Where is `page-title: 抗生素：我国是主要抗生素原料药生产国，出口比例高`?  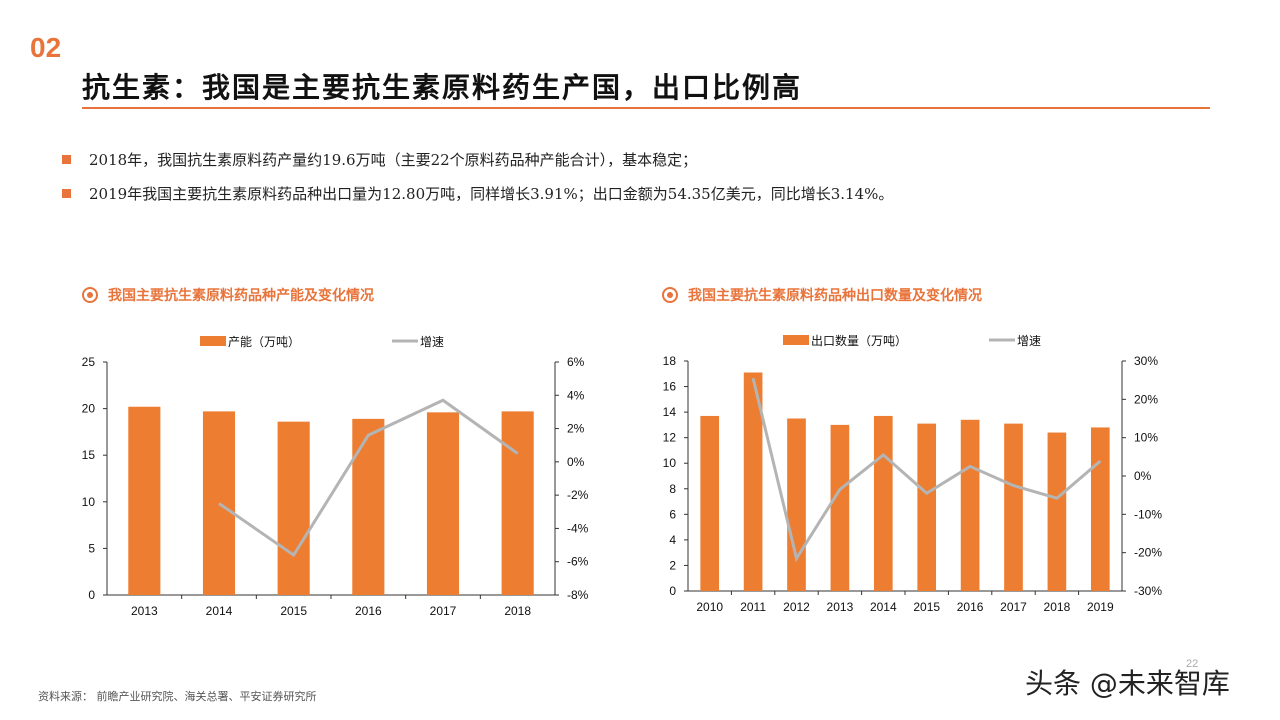
page-title: 抗生素：我国是主要抗生素原料药生产国，出口比例高 is located at coordinates (442, 87).